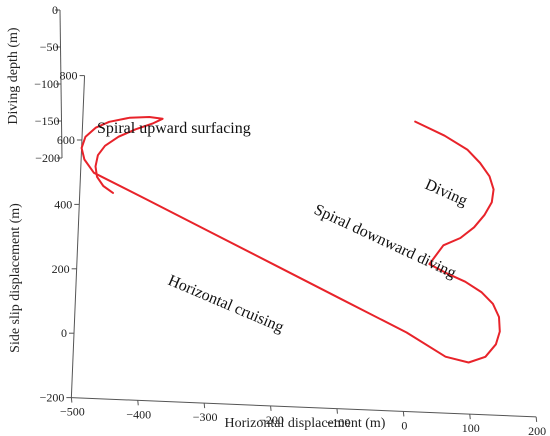 The image size is (550, 436). What do you see at coordinates (338, 423) in the screenshot?
I see `x-tick-label: −100` at bounding box center [338, 423].